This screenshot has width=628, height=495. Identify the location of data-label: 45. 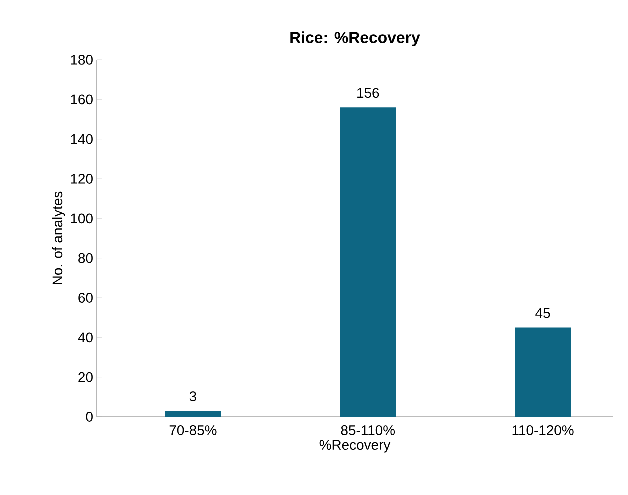
(543, 313).